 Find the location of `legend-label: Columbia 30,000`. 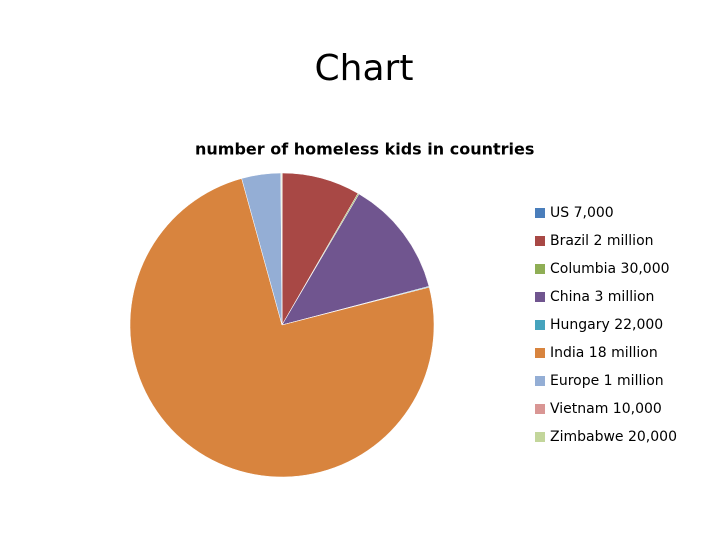

legend-label: Columbia 30,000 is located at coordinates (610, 269).